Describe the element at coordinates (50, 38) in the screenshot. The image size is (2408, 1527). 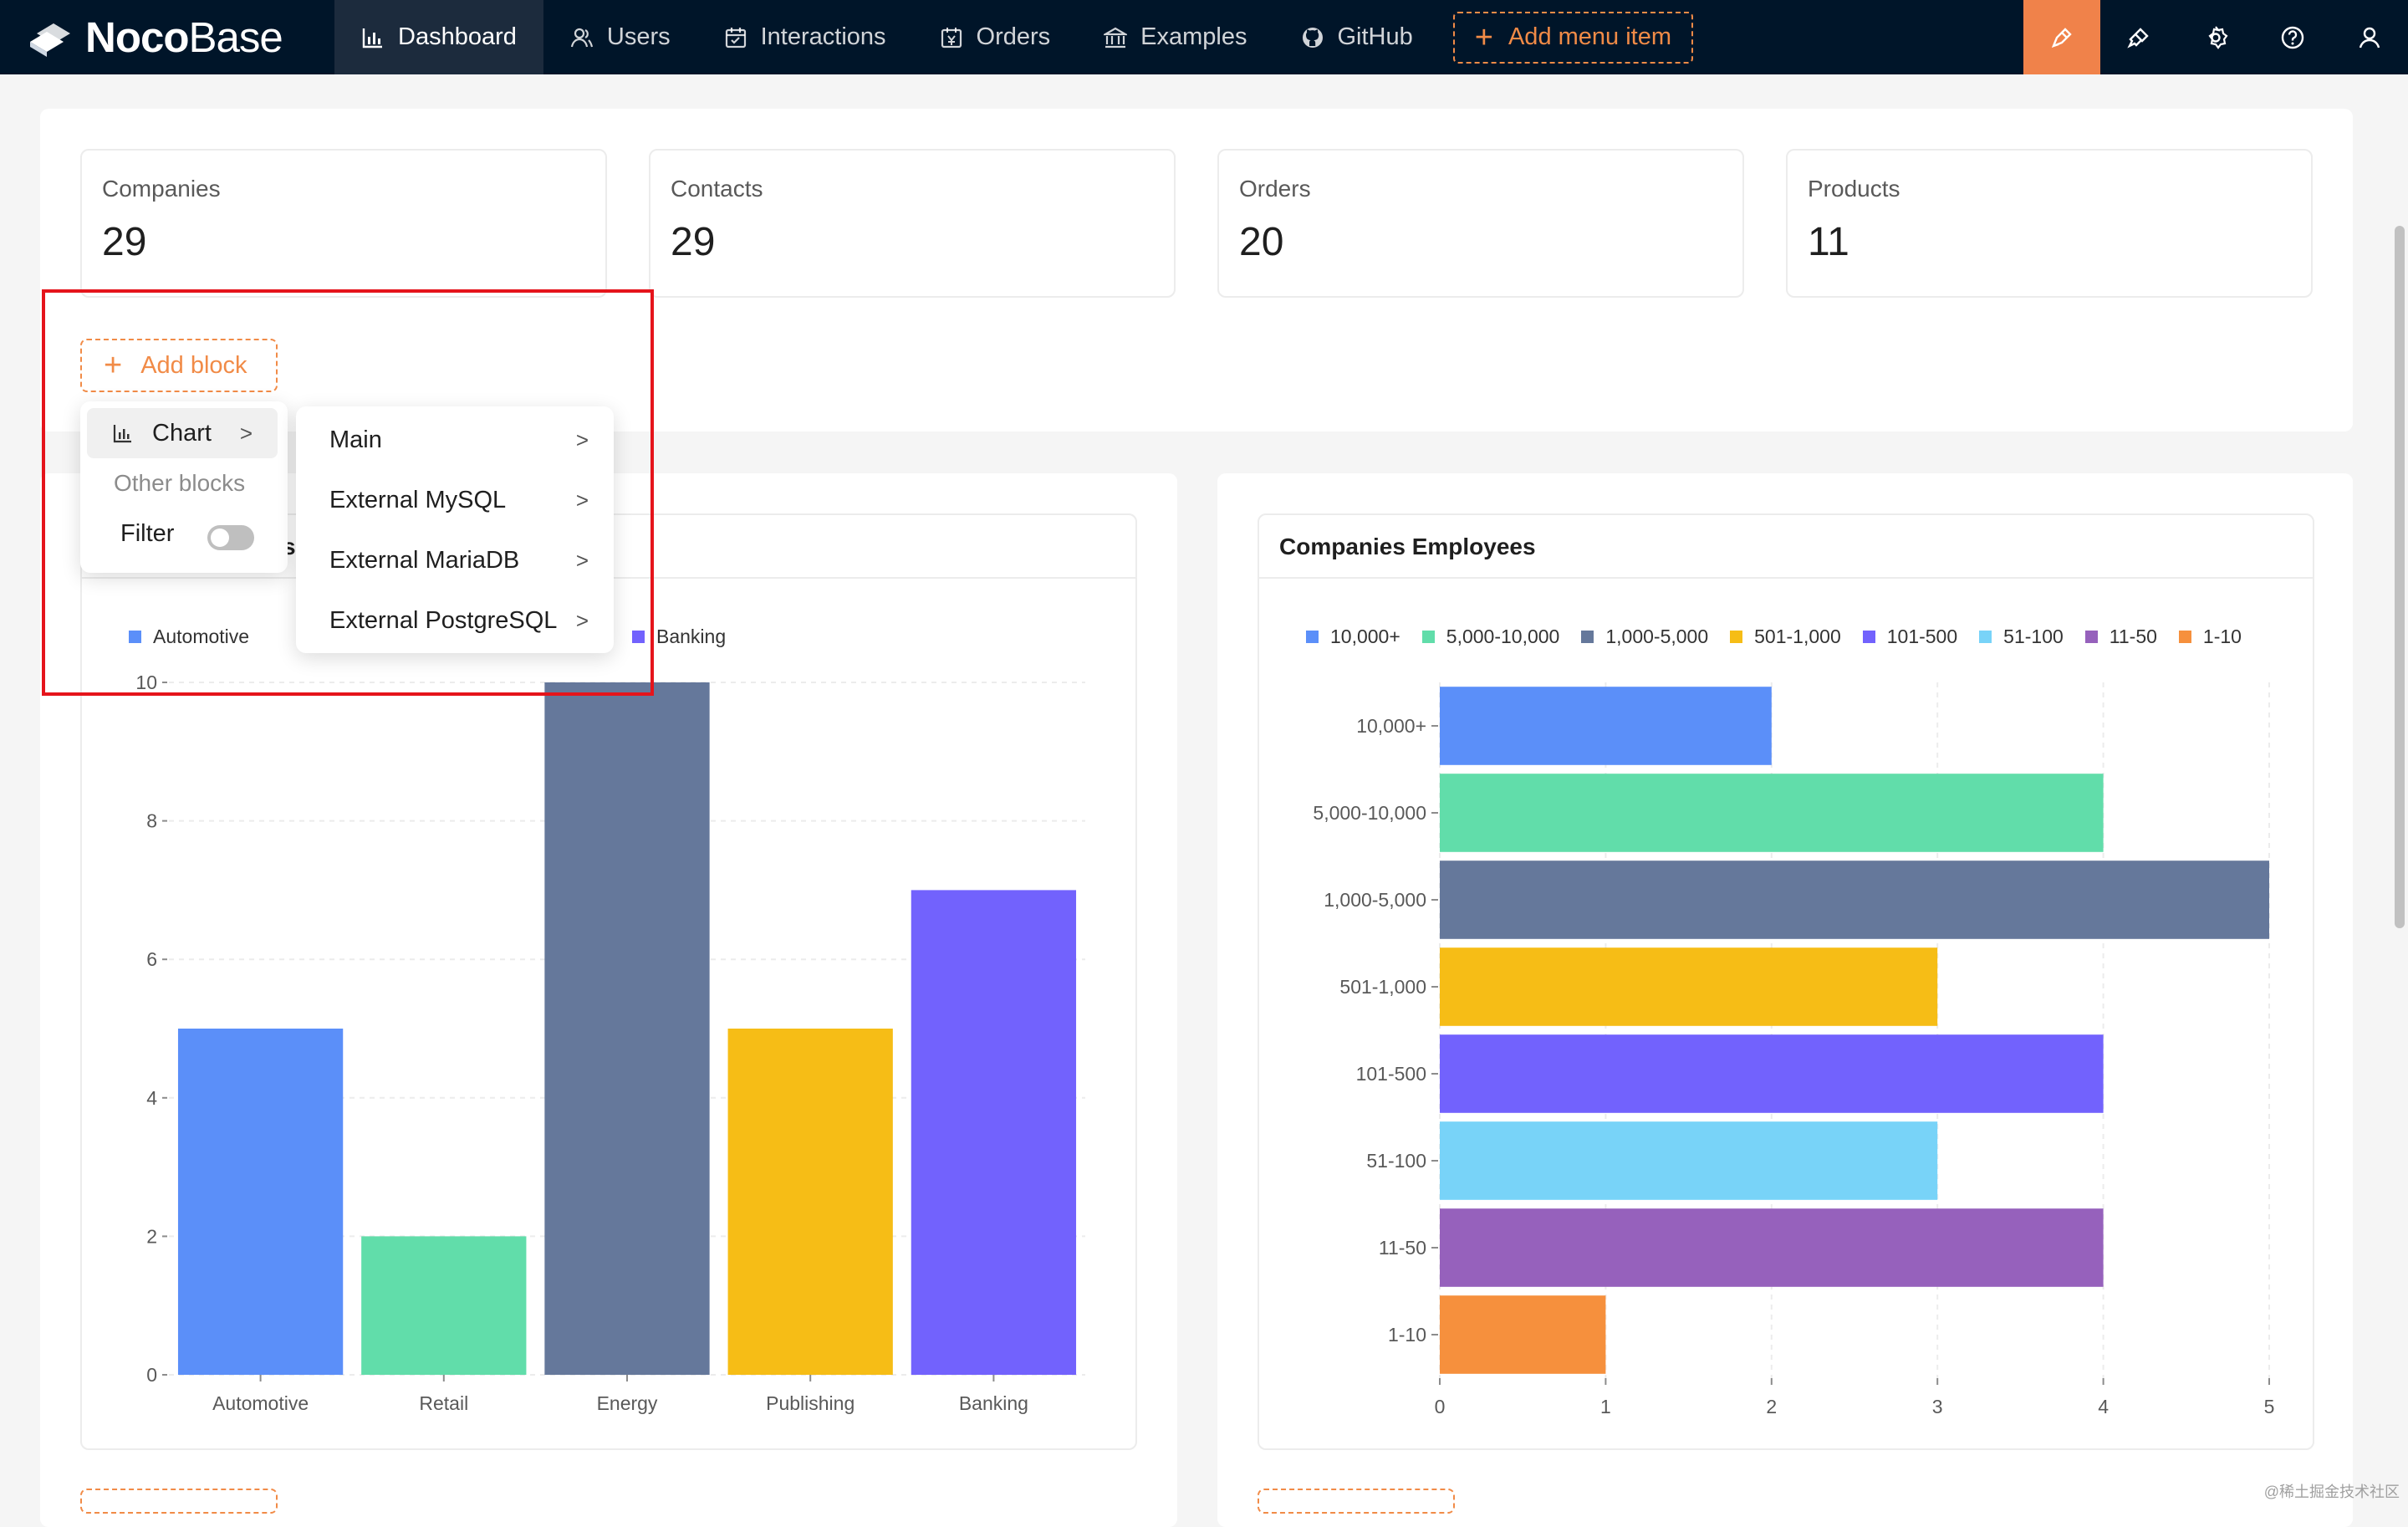
I see `nocobase-logo-icon` at that location.